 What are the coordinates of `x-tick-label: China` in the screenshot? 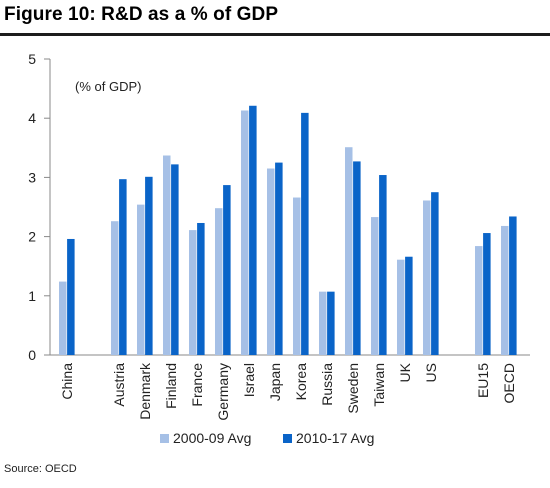 It's located at (67, 381).